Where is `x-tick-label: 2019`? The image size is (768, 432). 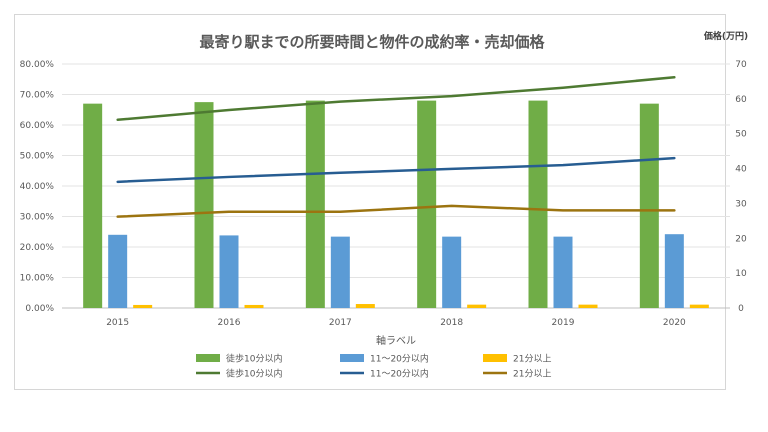 x-tick-label: 2019 is located at coordinates (563, 323).